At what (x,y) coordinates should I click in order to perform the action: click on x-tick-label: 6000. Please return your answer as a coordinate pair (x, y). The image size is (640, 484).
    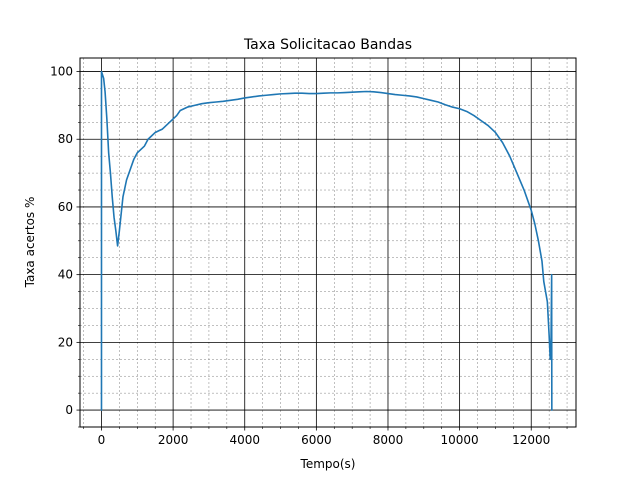
    Looking at the image, I should click on (316, 440).